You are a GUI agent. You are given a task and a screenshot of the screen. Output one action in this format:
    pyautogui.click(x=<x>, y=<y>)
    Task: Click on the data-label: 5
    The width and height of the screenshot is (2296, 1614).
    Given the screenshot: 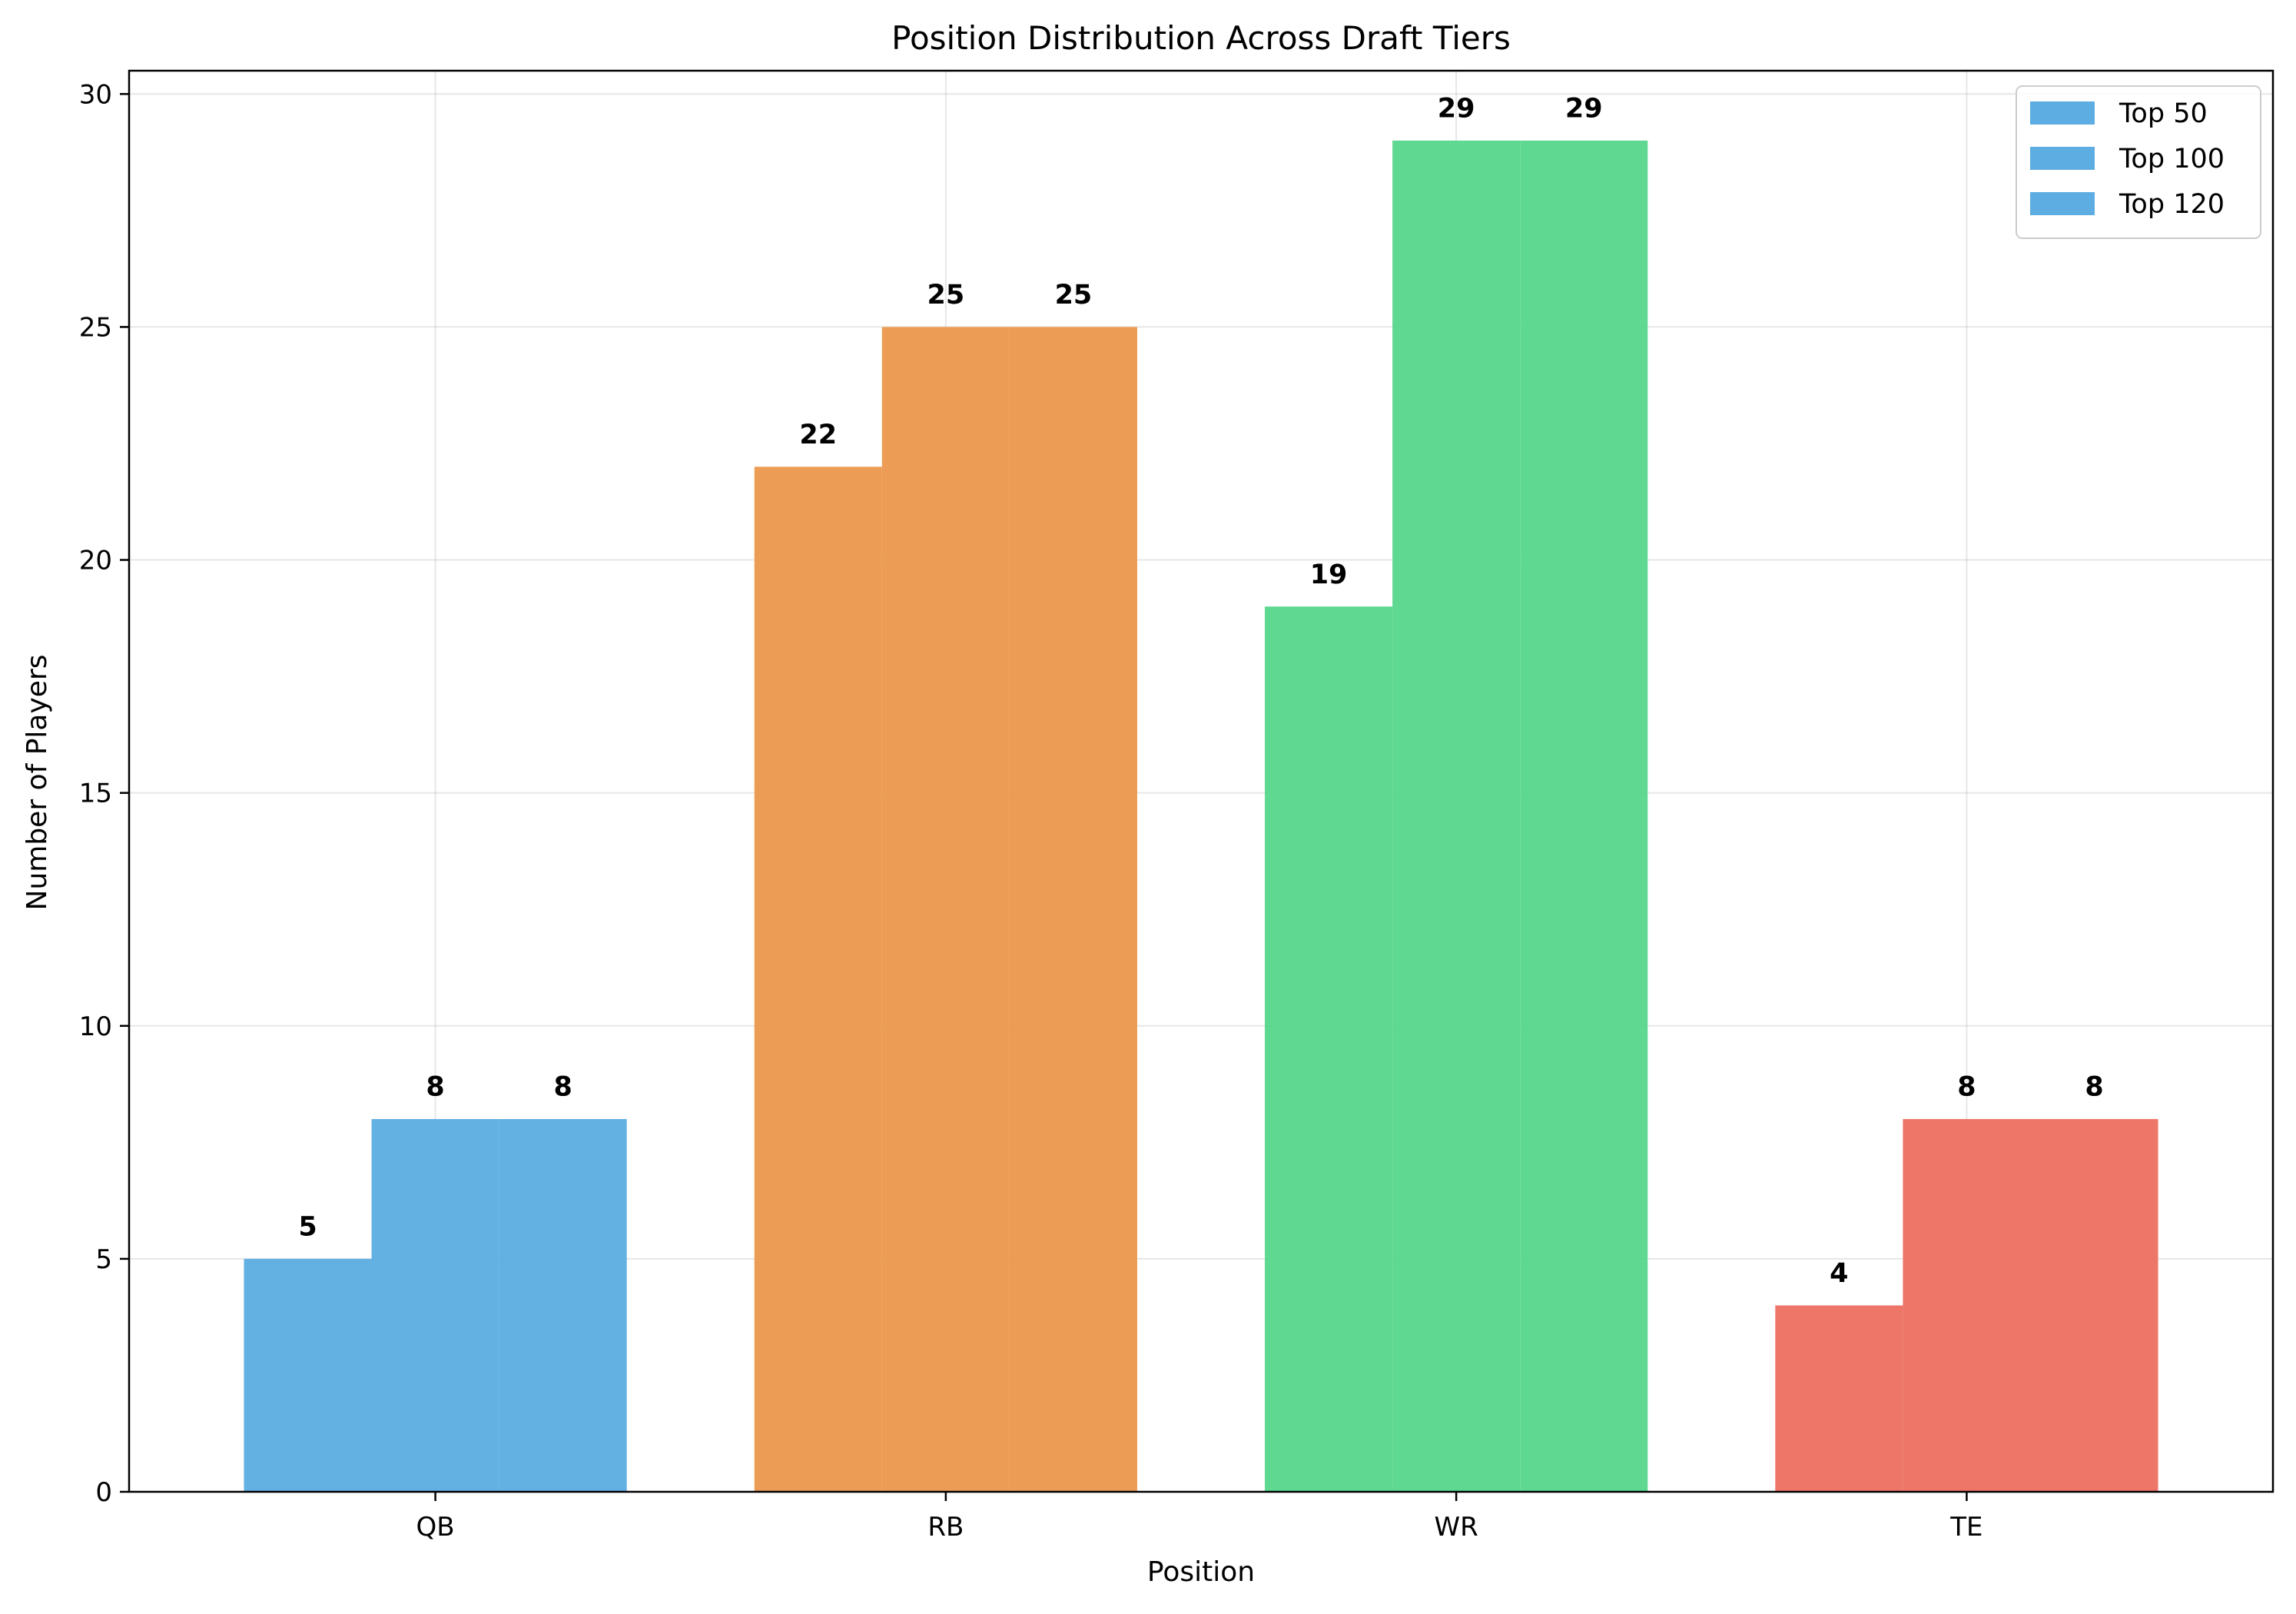 What is the action you would take?
    pyautogui.click(x=307, y=1227)
    